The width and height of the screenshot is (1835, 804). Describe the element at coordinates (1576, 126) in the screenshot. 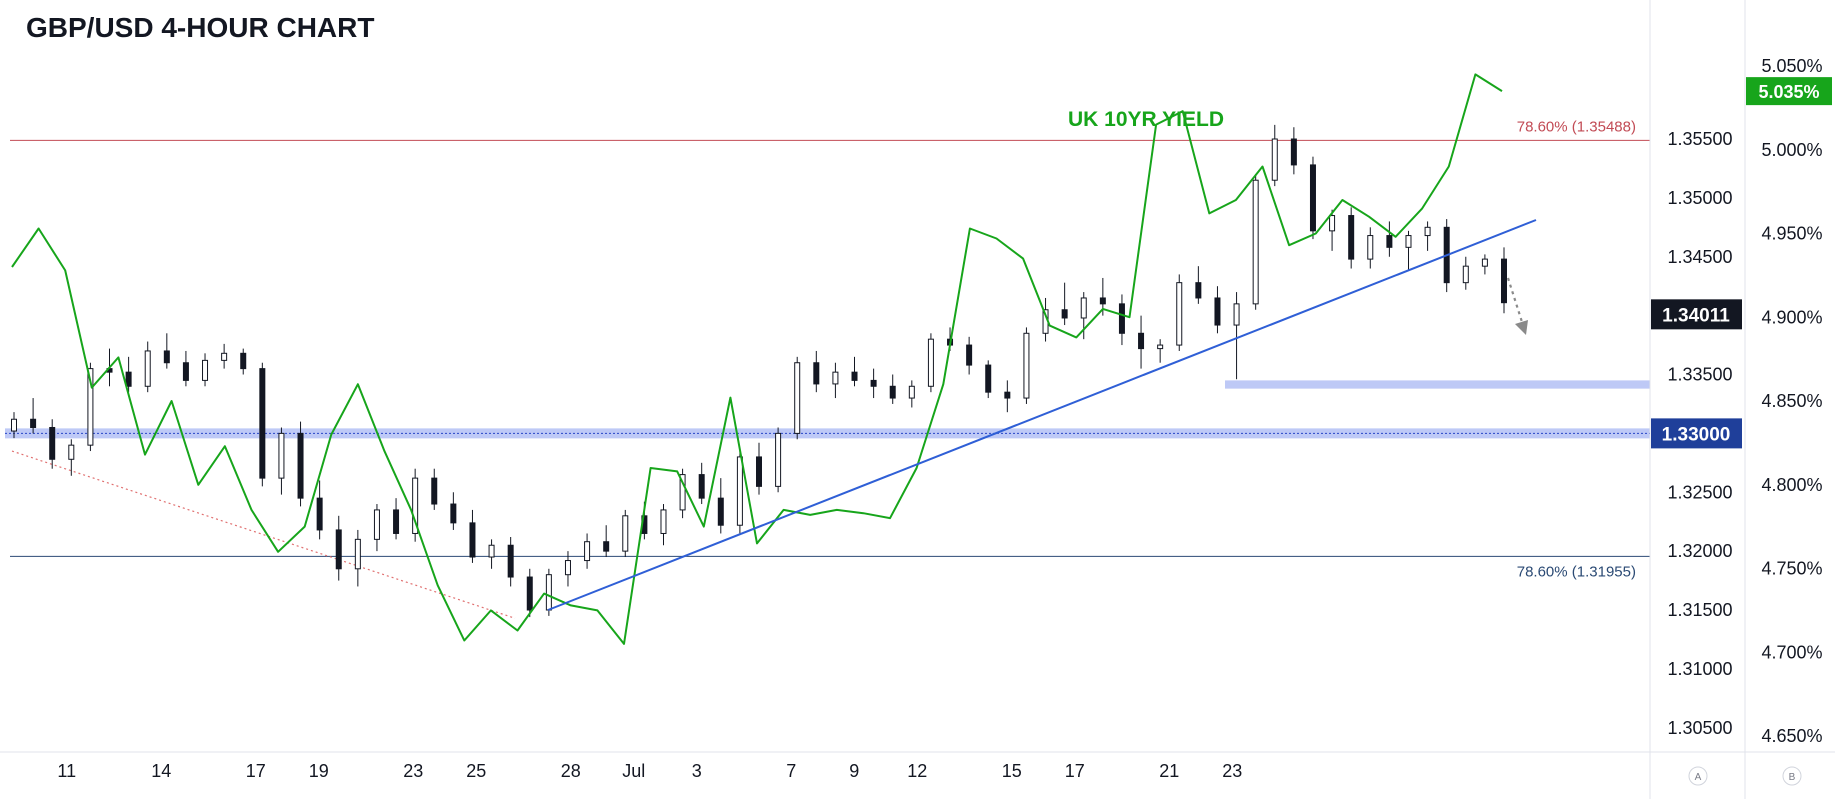

I see `fib-upper-label: 78.60% (1.35488)` at that location.